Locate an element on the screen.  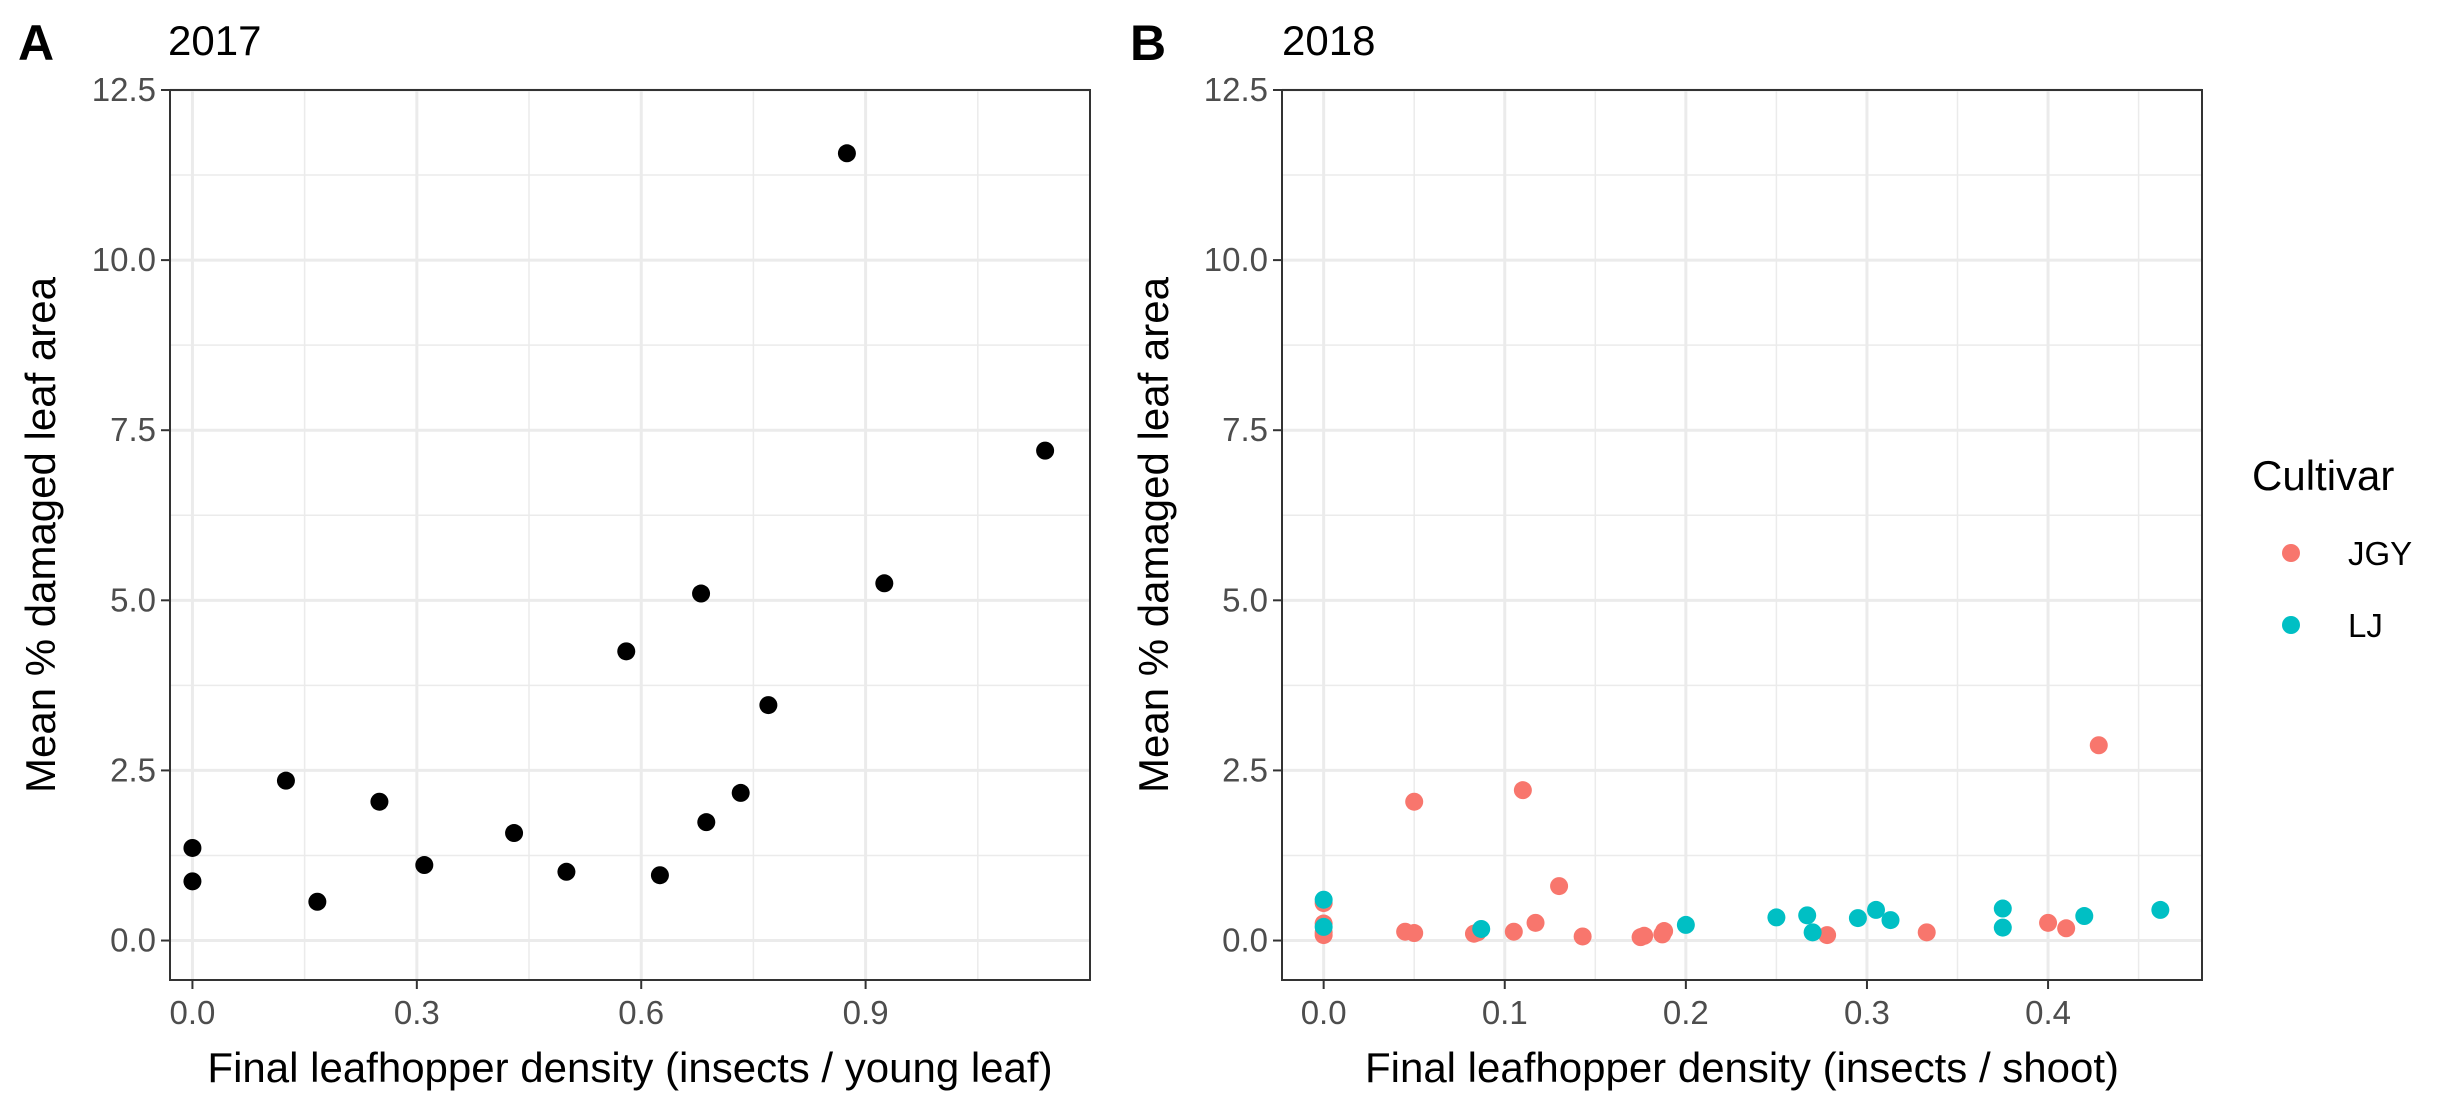
panel-tag-b: B is located at coordinates (1148, 43).